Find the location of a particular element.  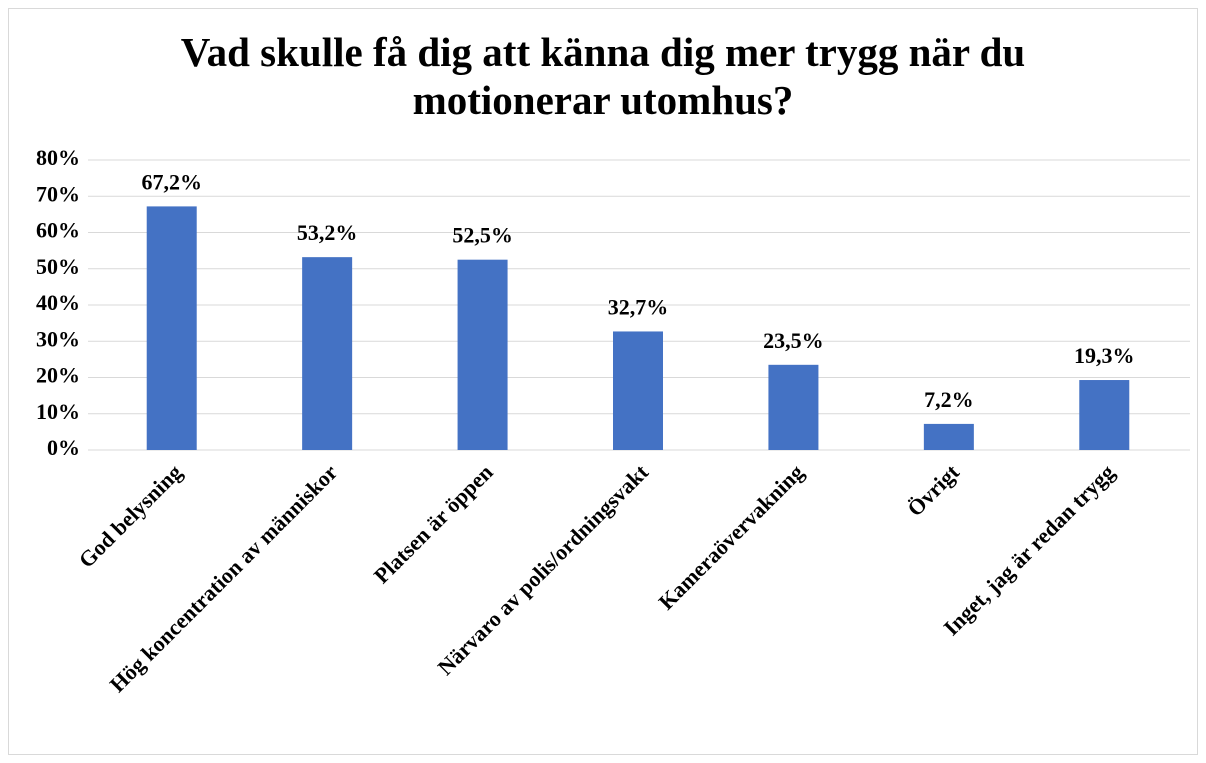

value-label: 7,2% is located at coordinates (949, 399).